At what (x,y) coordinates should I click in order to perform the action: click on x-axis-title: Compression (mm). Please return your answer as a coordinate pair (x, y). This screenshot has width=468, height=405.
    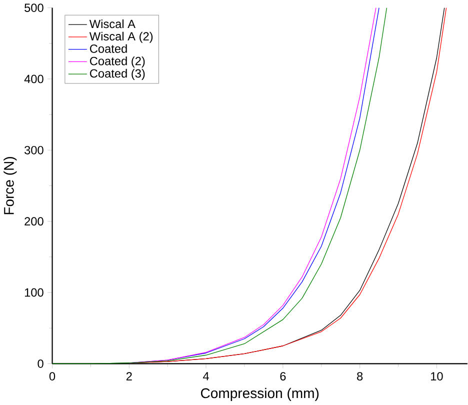
    Looking at the image, I should click on (259, 395).